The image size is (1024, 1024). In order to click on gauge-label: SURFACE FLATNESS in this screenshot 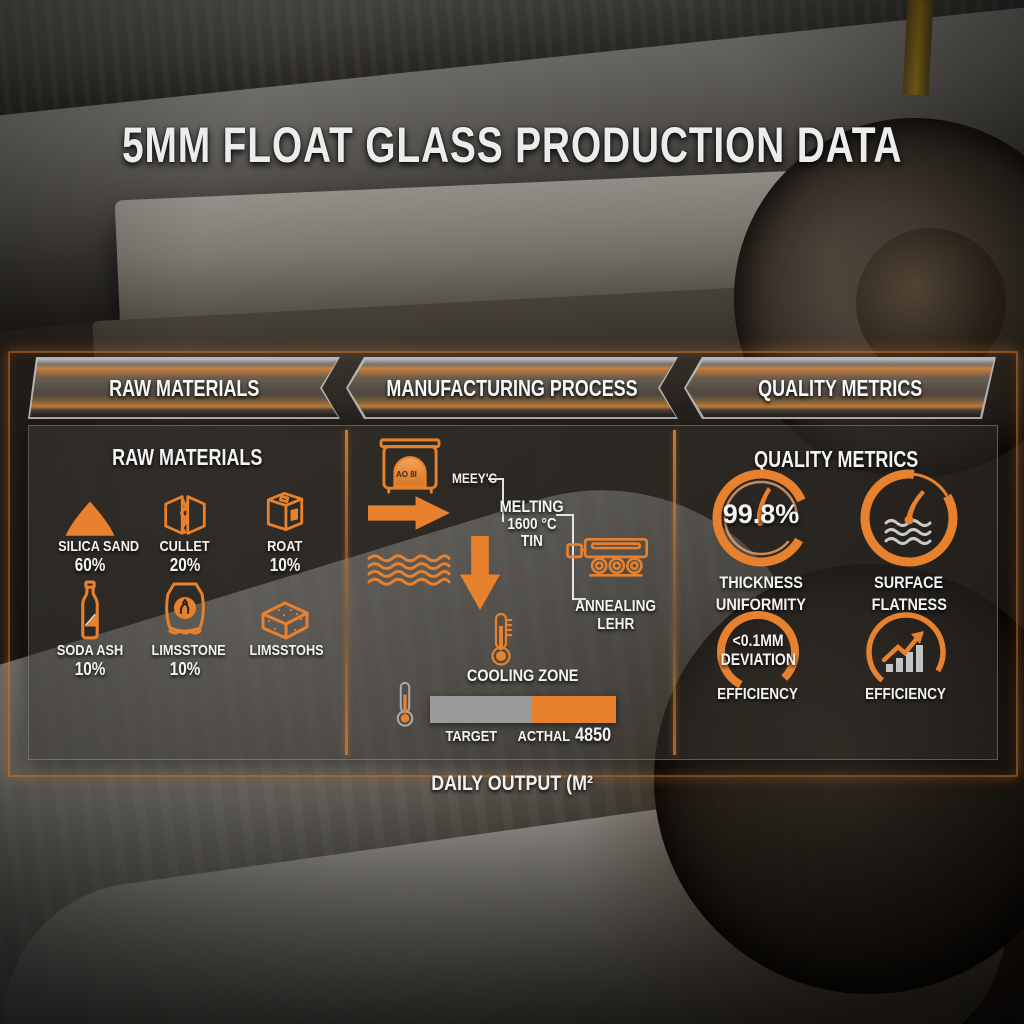, I will do `click(909, 593)`.